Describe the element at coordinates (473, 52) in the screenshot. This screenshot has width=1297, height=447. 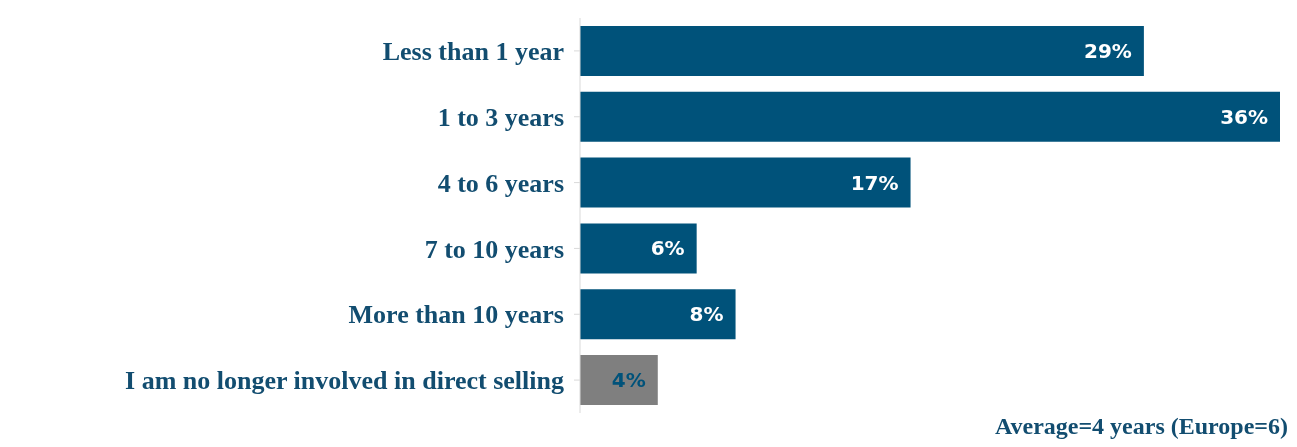
I see `y-tick-label: Less than 1 year` at that location.